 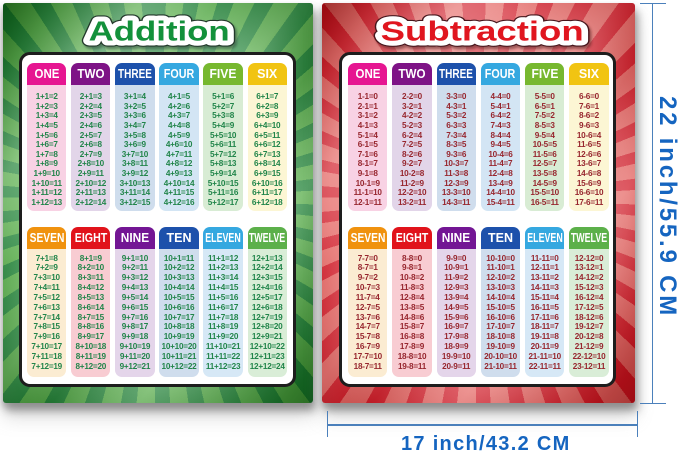 I want to click on svg-text: Subtraction, so click(x=482, y=31).